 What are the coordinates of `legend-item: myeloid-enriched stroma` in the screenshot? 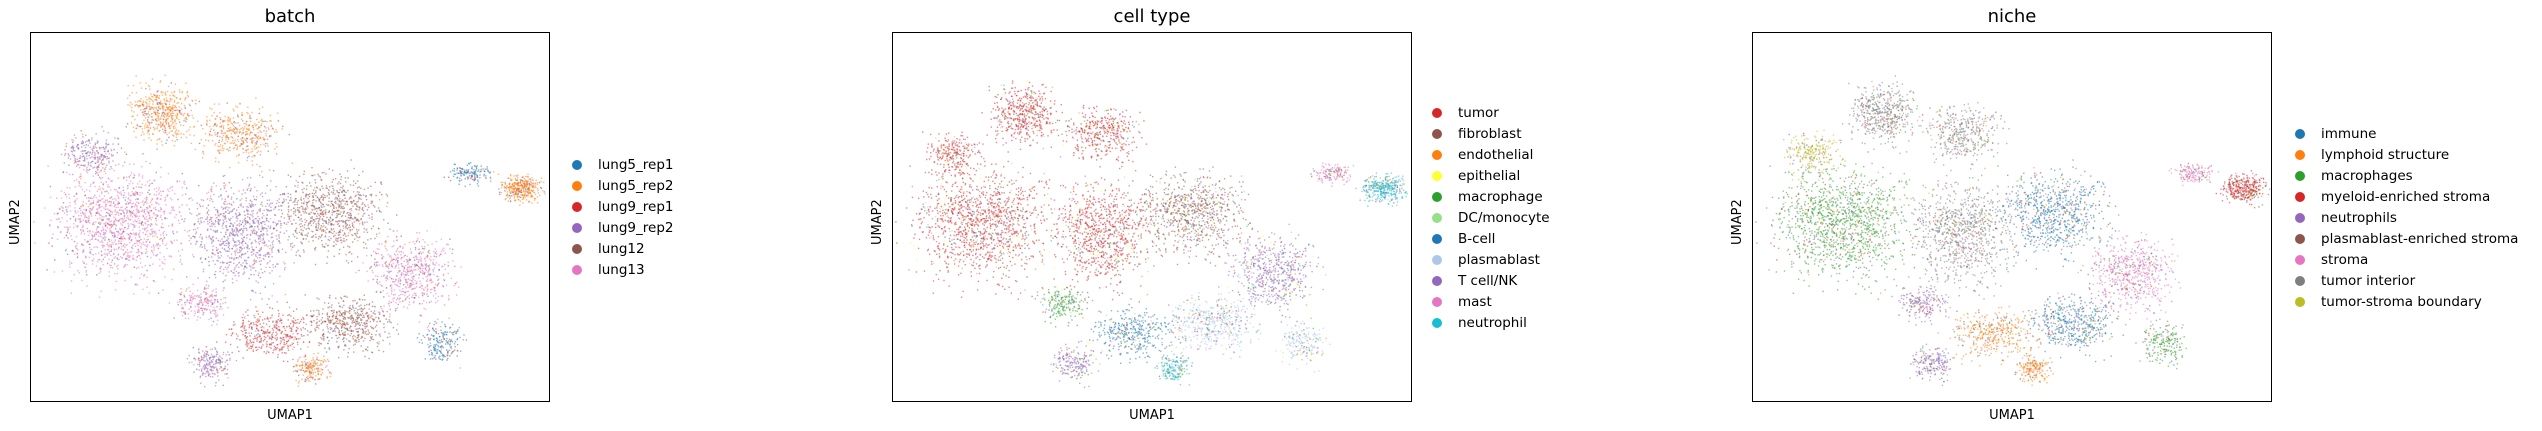 It's located at (2406, 196).